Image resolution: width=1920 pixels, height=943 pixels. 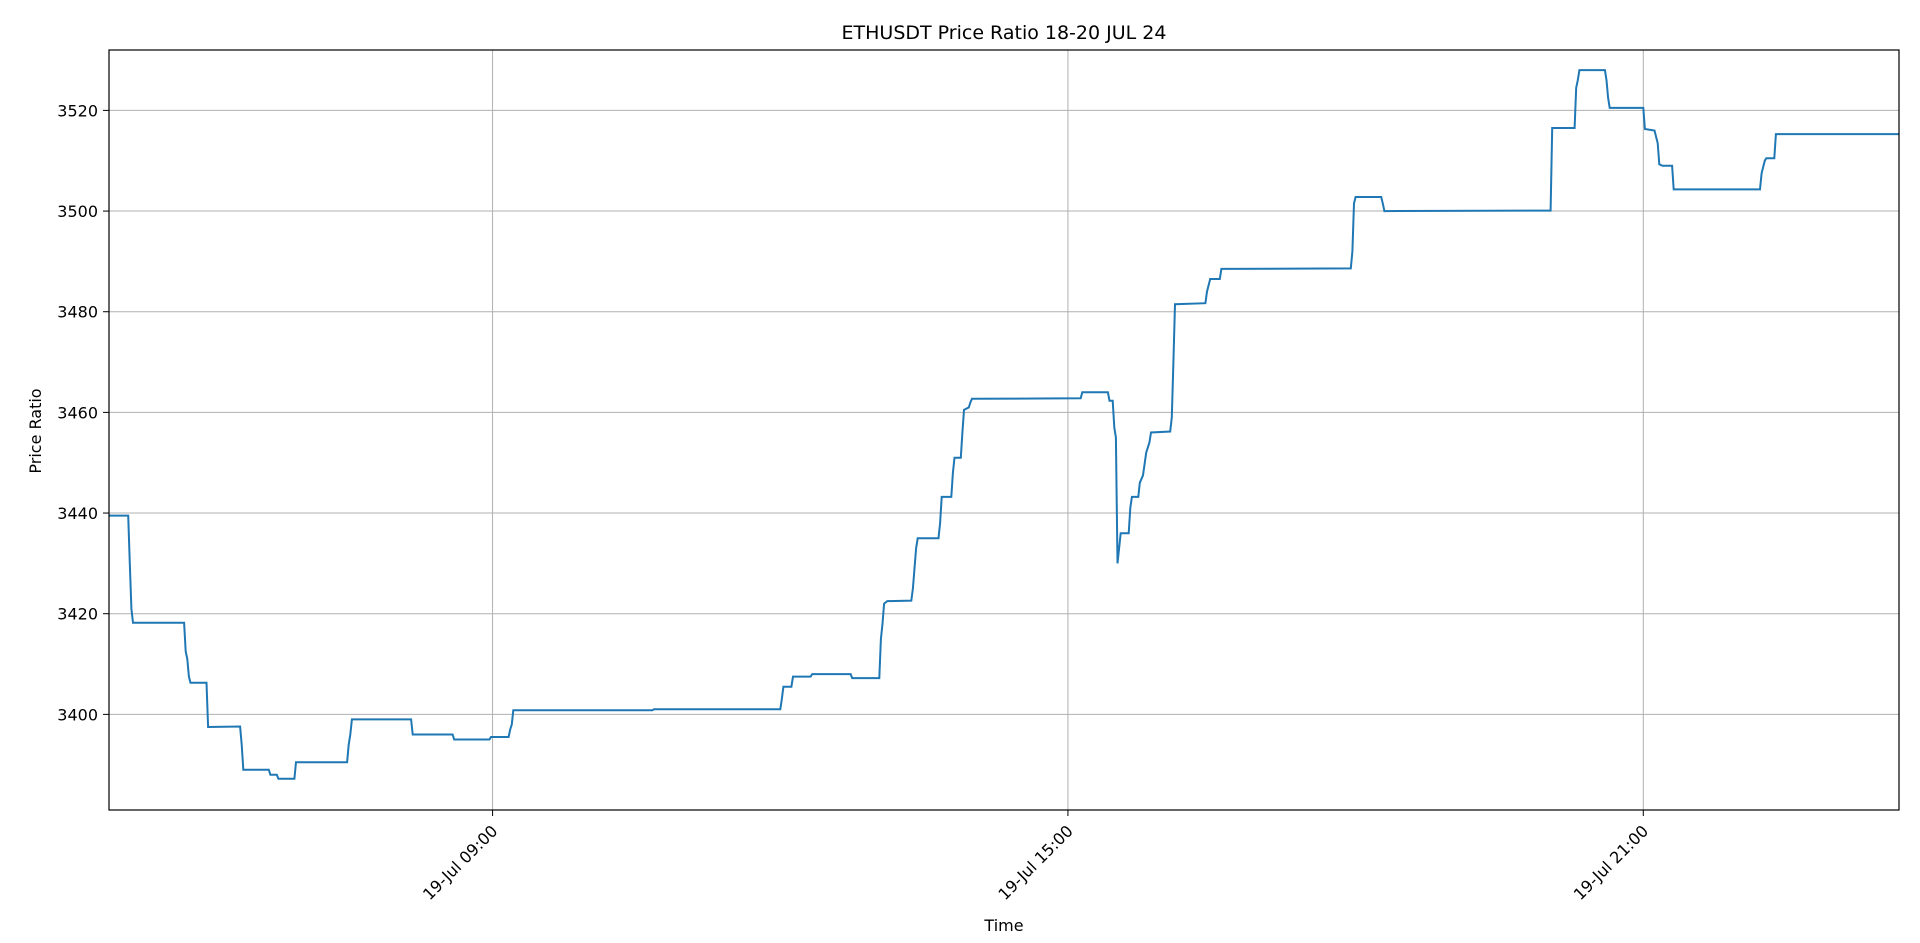 I want to click on y-tick-label: 3440, so click(x=77, y=513).